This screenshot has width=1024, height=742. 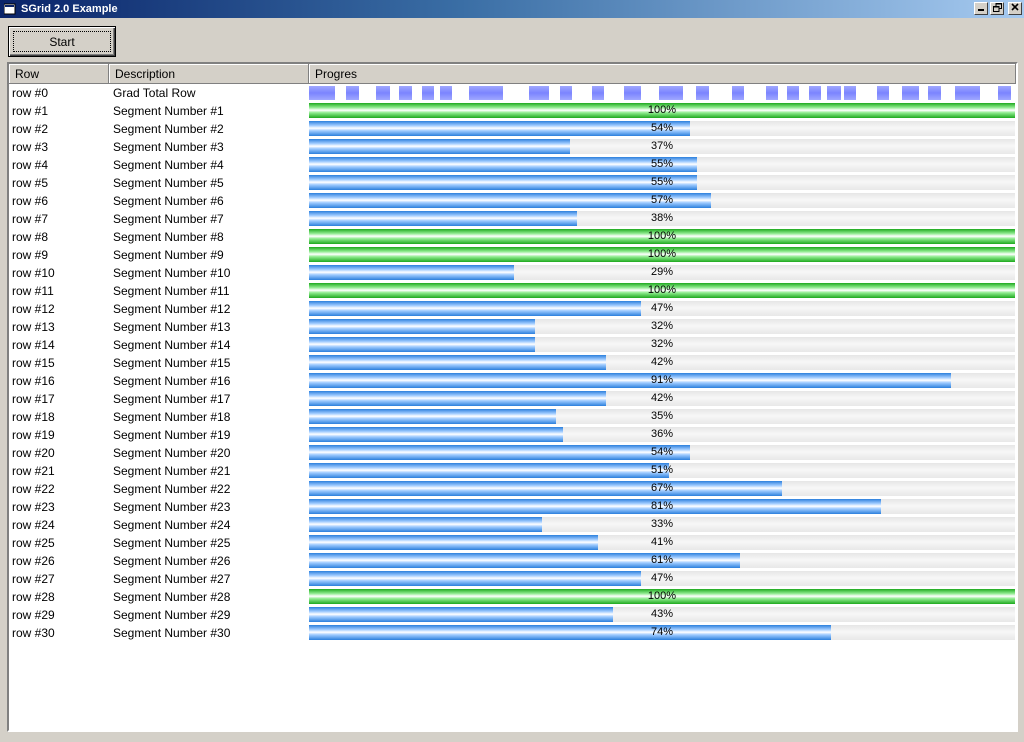 I want to click on segmented-progress-bar, so click(x=662, y=93).